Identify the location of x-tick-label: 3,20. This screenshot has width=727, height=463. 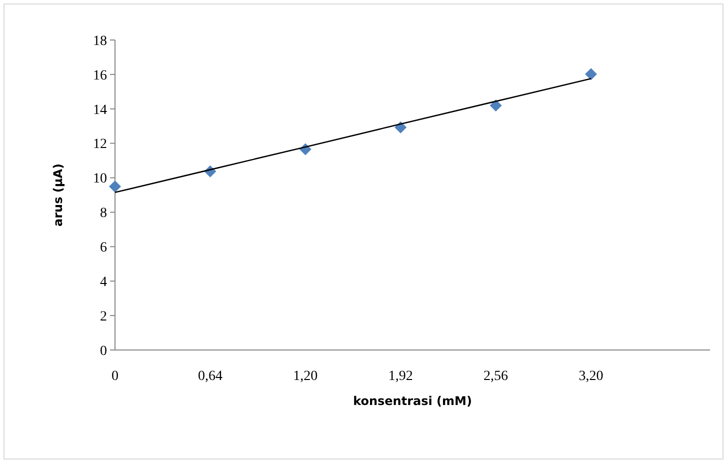
(591, 376).